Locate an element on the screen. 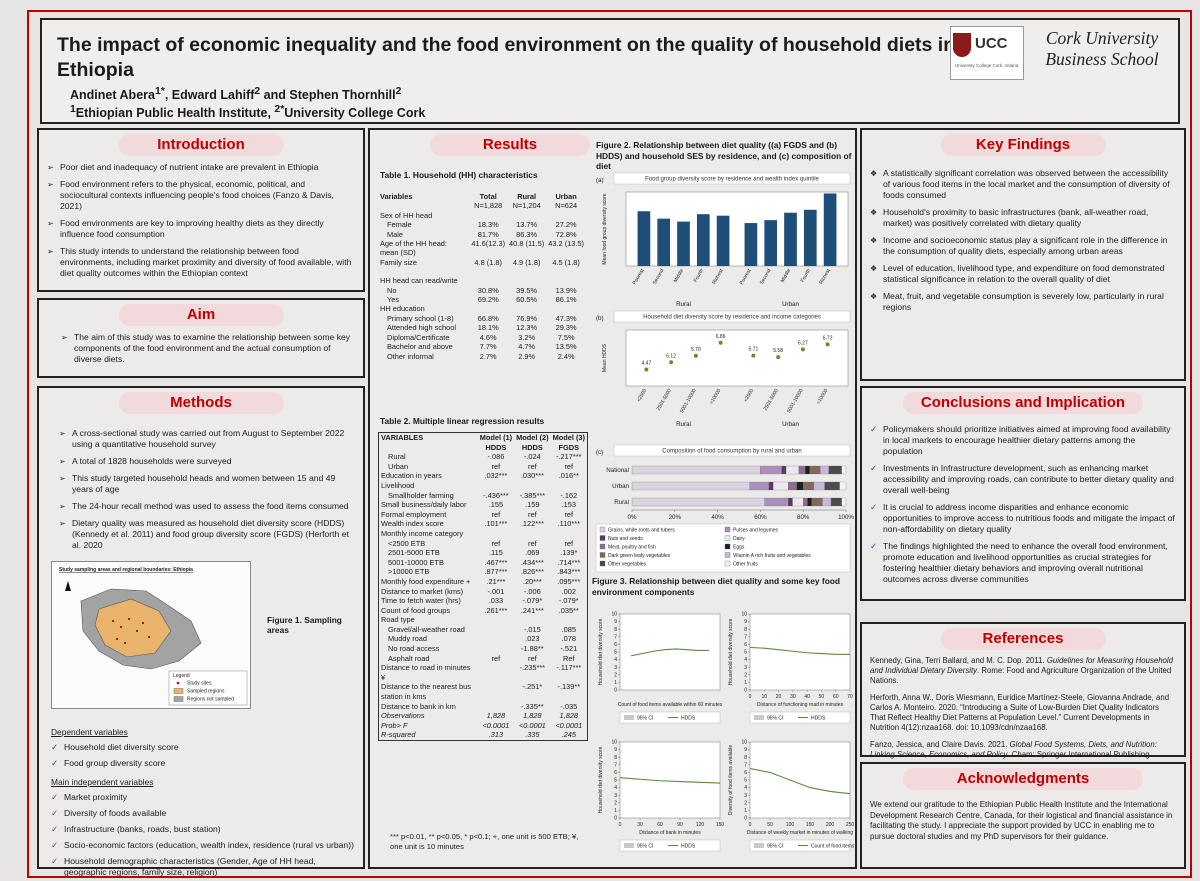 This screenshot has height=881, width=1200. y-tick-label: 0 is located at coordinates (615, 819).